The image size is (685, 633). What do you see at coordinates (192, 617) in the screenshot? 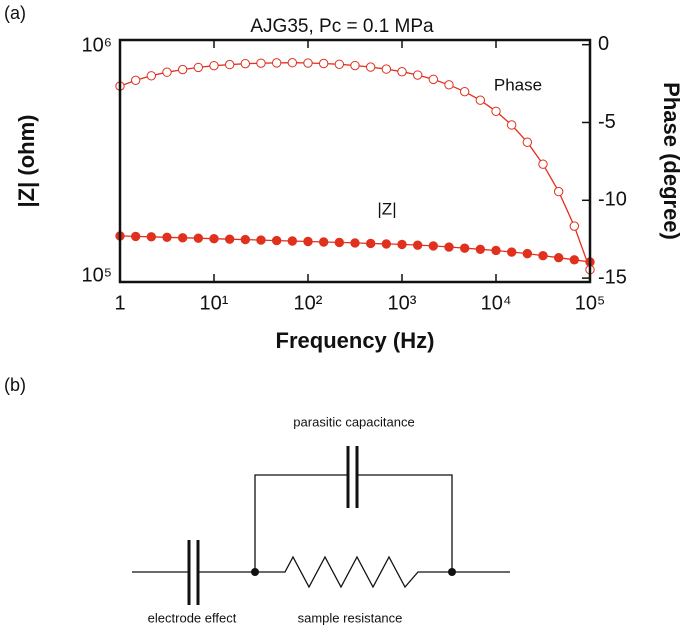
I see `circuit-label: electrode effect` at bounding box center [192, 617].